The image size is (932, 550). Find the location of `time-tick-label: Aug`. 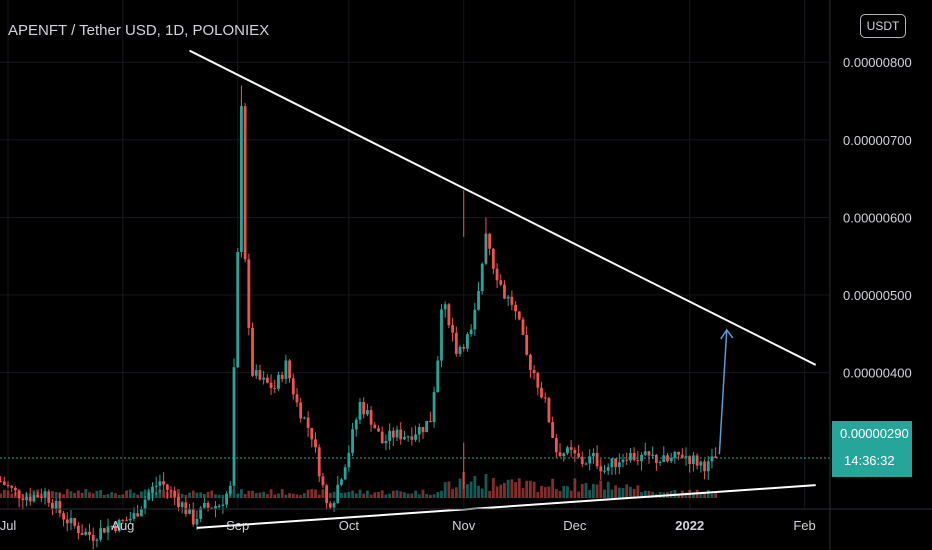

time-tick-label: Aug is located at coordinates (122, 525).